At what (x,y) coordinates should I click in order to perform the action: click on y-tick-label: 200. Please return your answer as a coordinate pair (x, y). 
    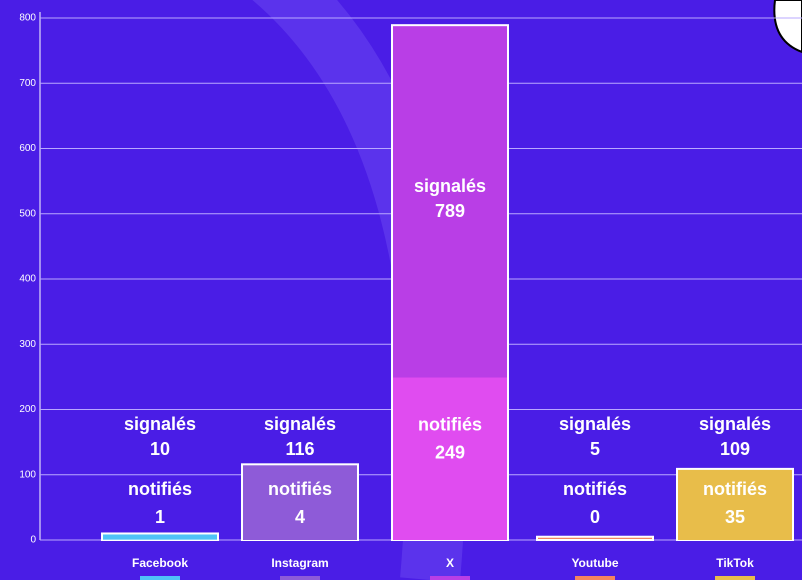
    Looking at the image, I should click on (27, 409).